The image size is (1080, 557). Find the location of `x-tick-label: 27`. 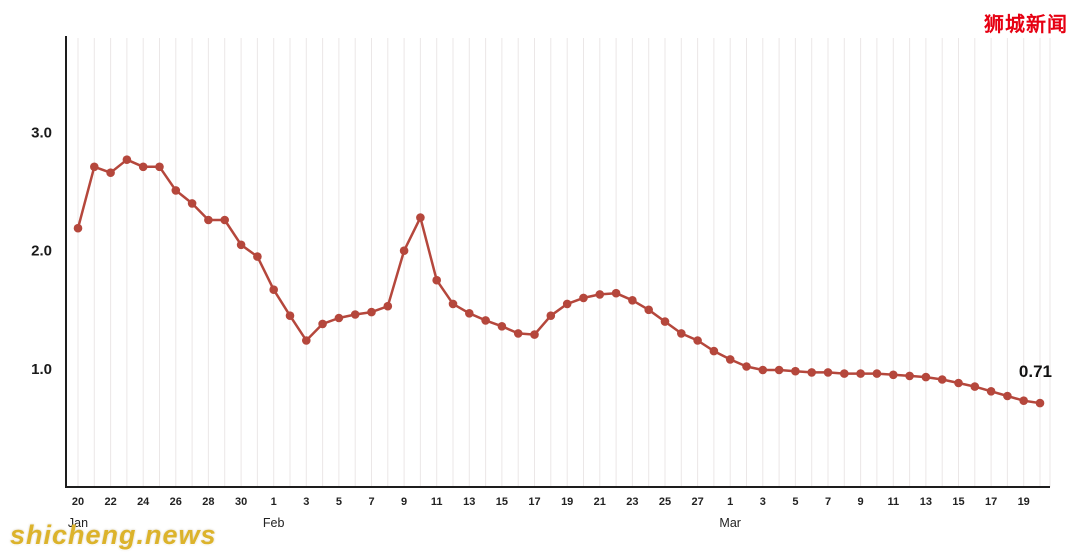

x-tick-label: 27 is located at coordinates (697, 502).